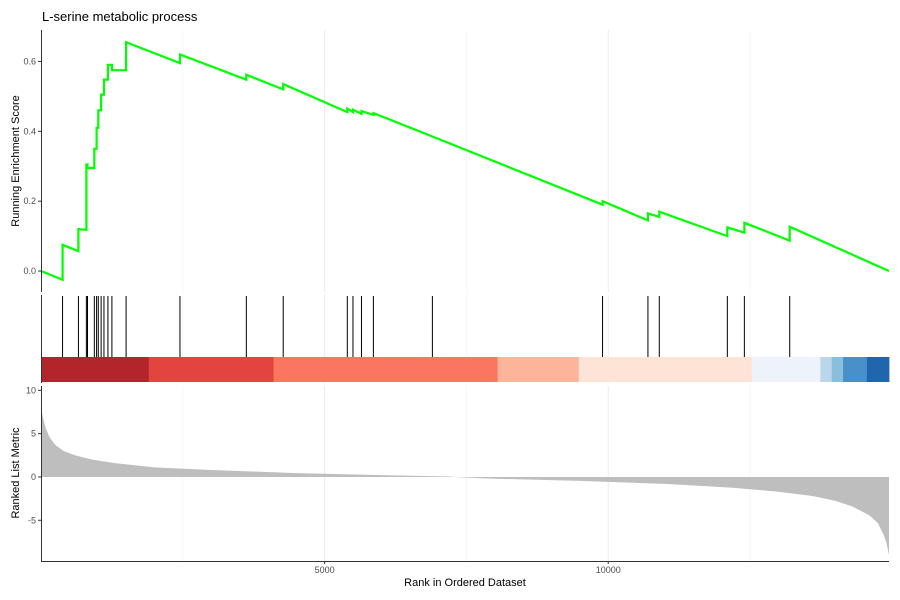 The height and width of the screenshot is (600, 900). I want to click on ranked-y-tick-label: 10, so click(31, 390).